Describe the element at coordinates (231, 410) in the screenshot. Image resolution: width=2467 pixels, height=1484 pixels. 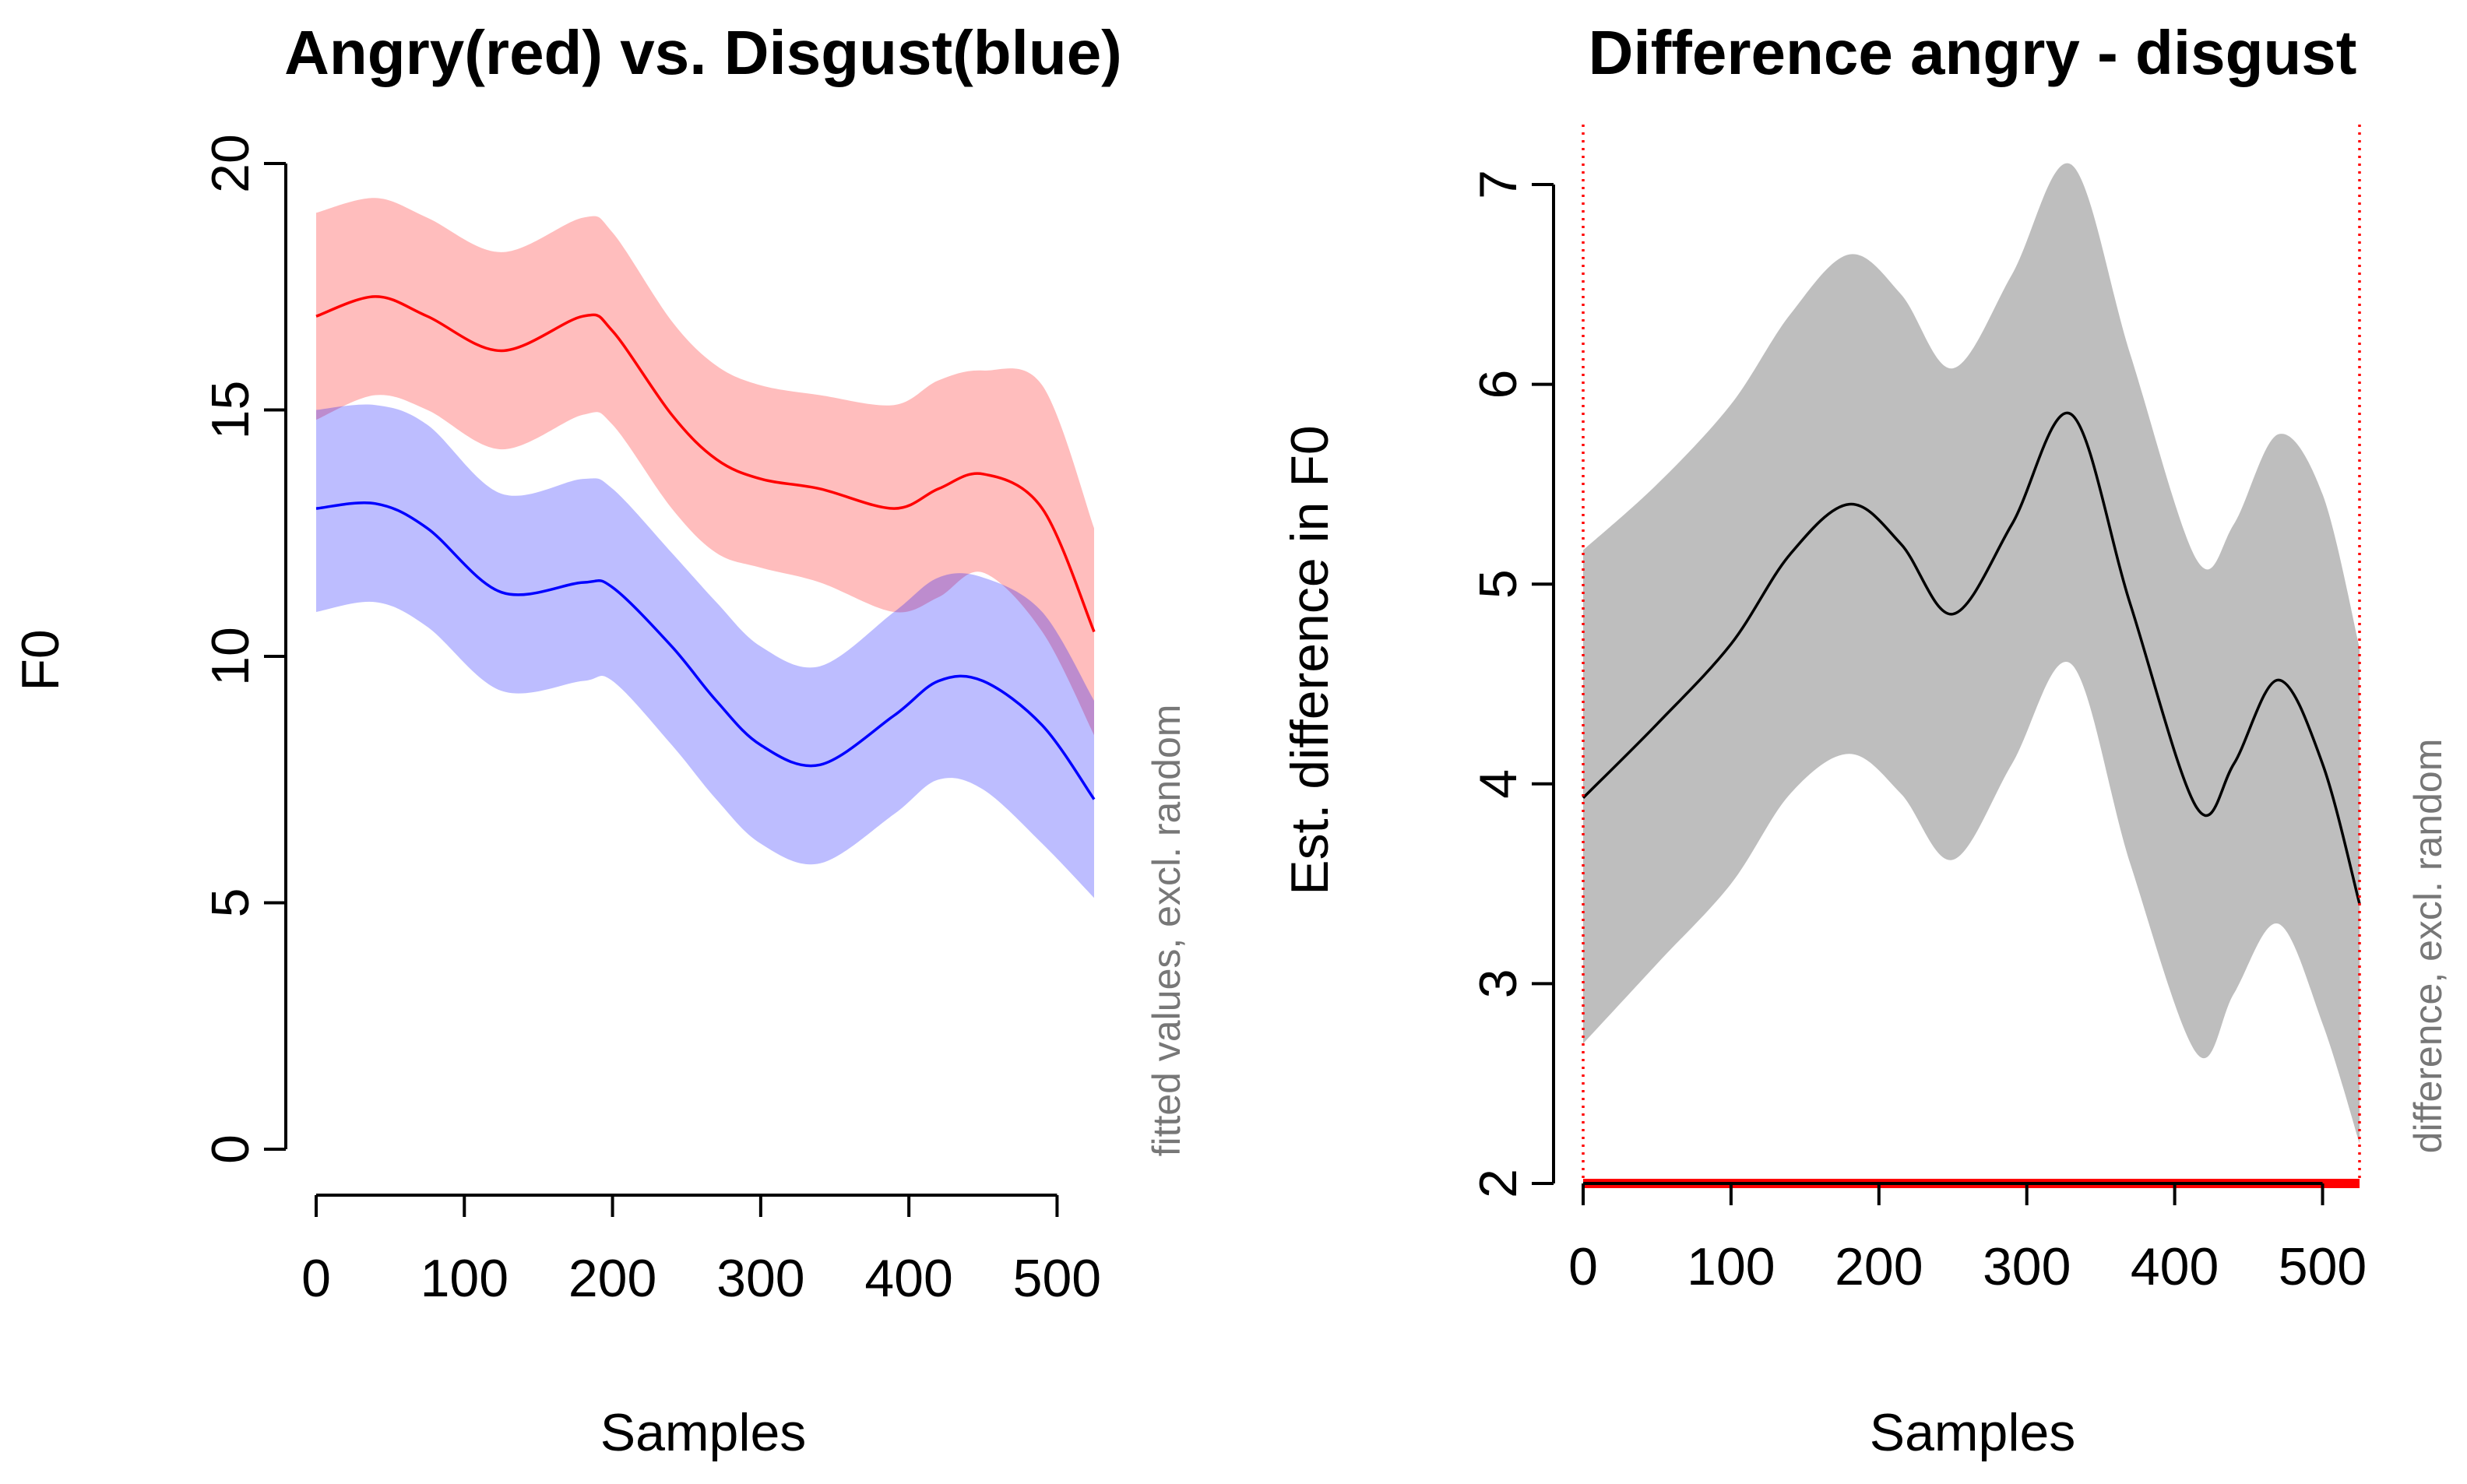
I see `left-y-tick-label: 15` at that location.